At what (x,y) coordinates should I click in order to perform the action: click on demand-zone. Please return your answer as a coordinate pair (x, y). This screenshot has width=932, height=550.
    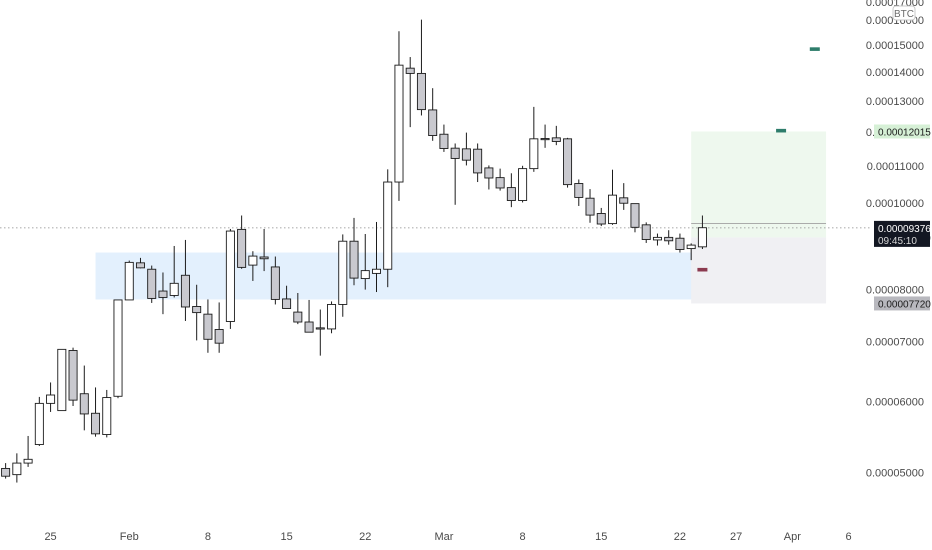
    Looking at the image, I should click on (410, 276).